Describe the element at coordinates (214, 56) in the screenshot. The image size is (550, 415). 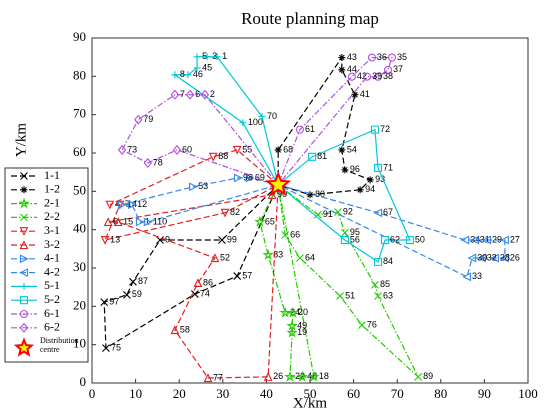
I see `point-label: 3` at that location.